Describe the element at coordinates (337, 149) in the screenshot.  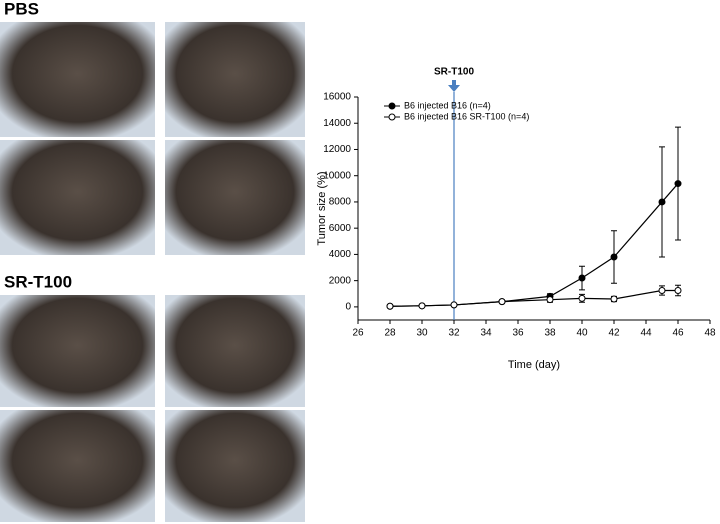
I see `y-tick-label: 12000` at that location.